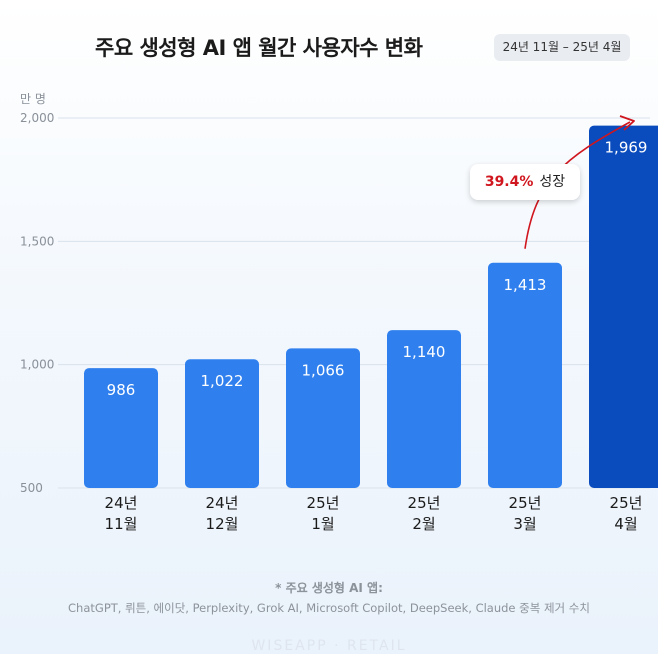  I want to click on growth-arrow-head, so click(627, 123).